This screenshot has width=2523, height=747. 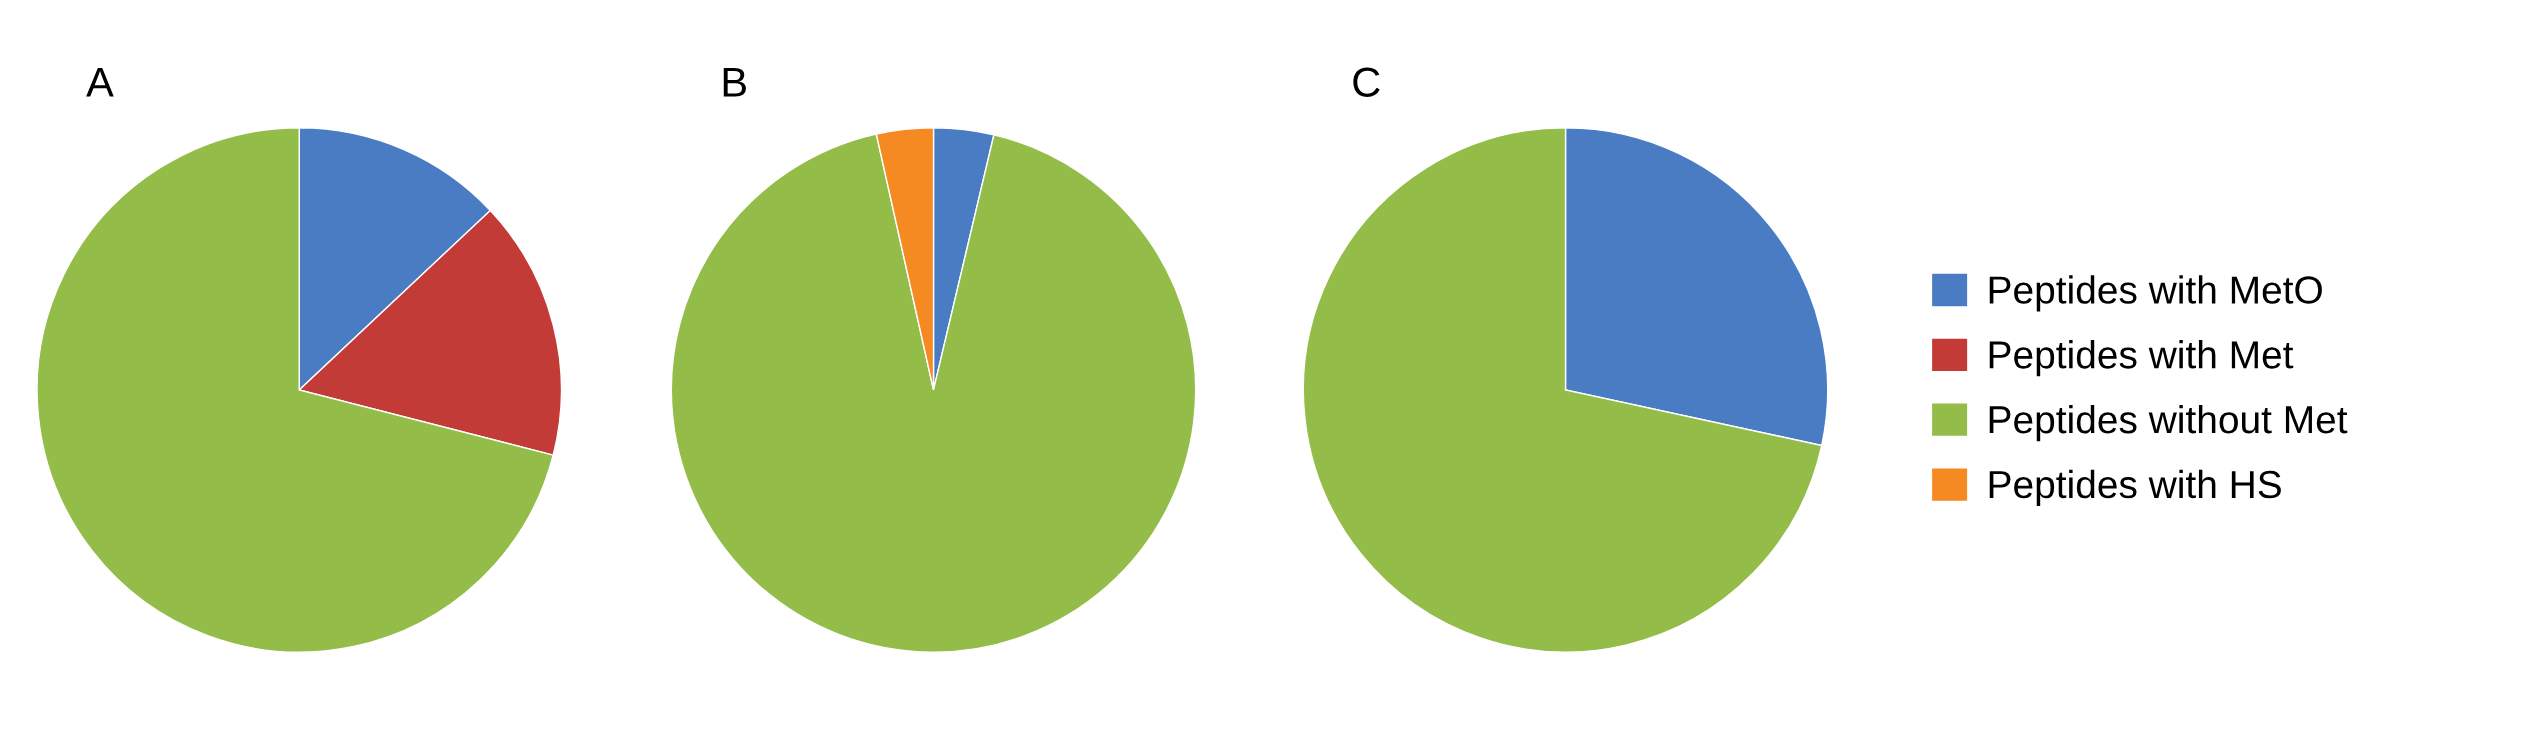 What do you see at coordinates (100, 82) in the screenshot?
I see `chart-title: A` at bounding box center [100, 82].